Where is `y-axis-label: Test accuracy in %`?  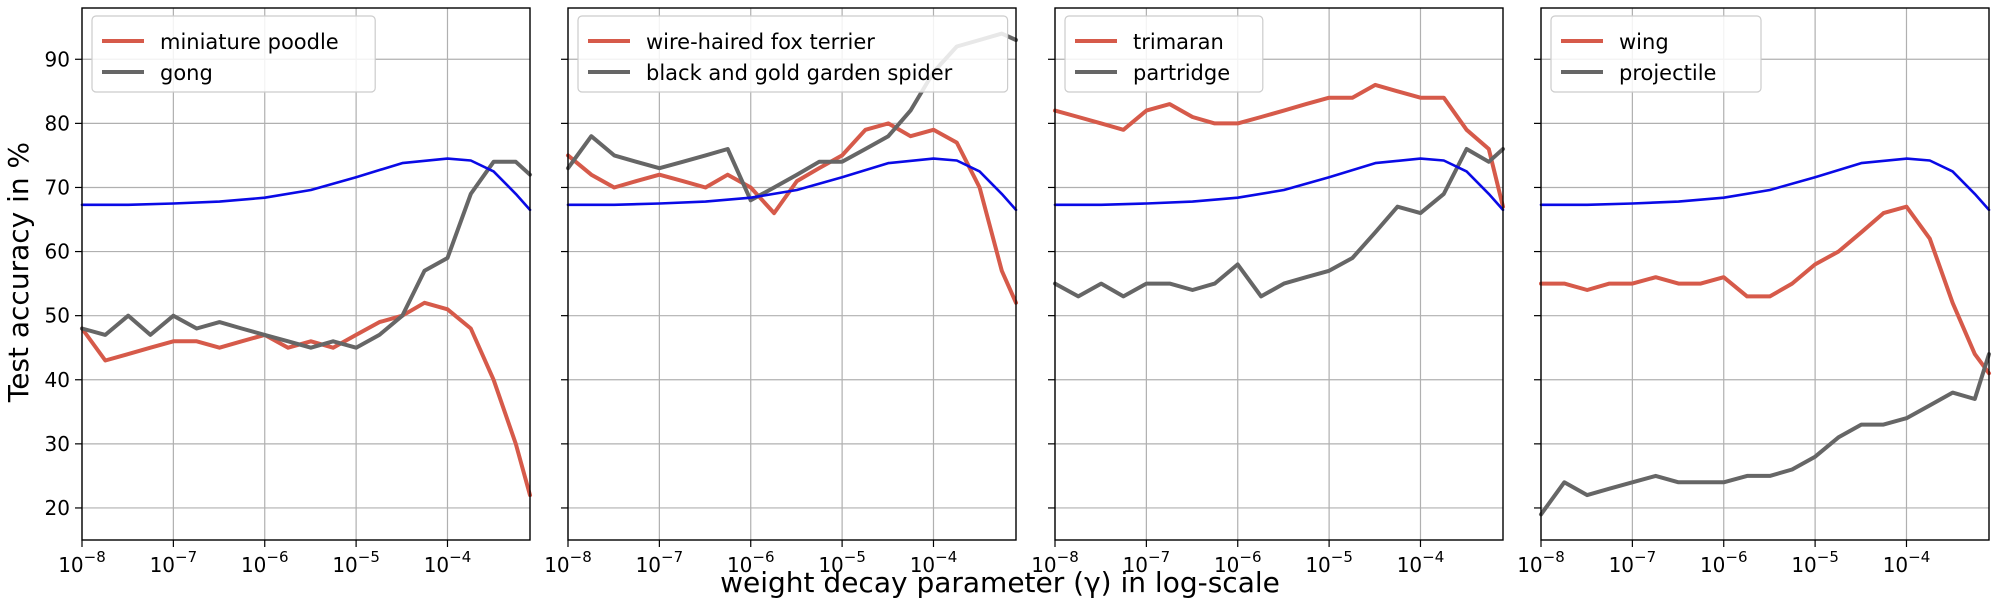
y-axis-label: Test accuracy in % is located at coordinates (18, 272).